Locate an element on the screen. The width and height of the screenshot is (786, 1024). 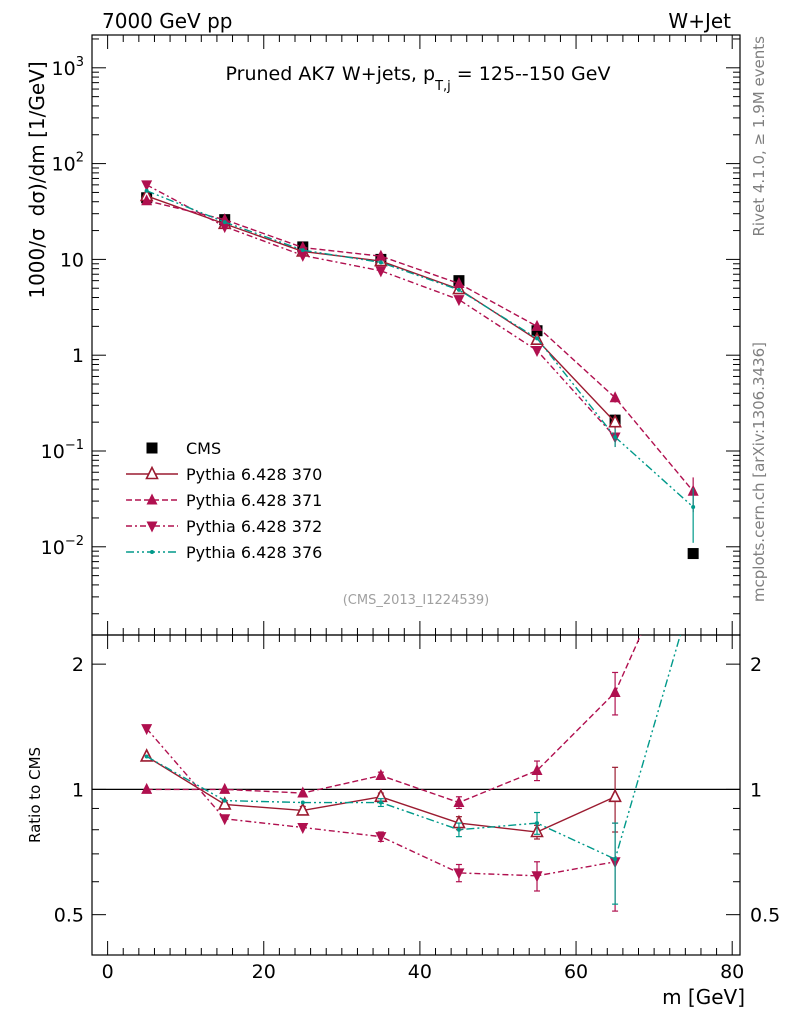
main-y-tick-label: 10⁻¹ is located at coordinates (62, 450).